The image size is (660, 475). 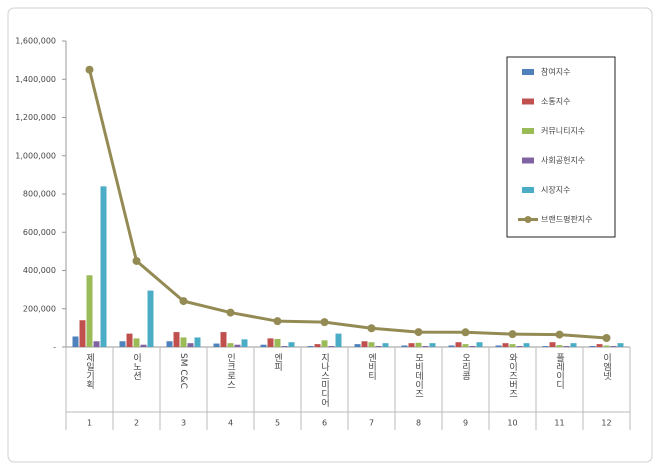 I want to click on x-tick-label: SM C&C, so click(x=183, y=371).